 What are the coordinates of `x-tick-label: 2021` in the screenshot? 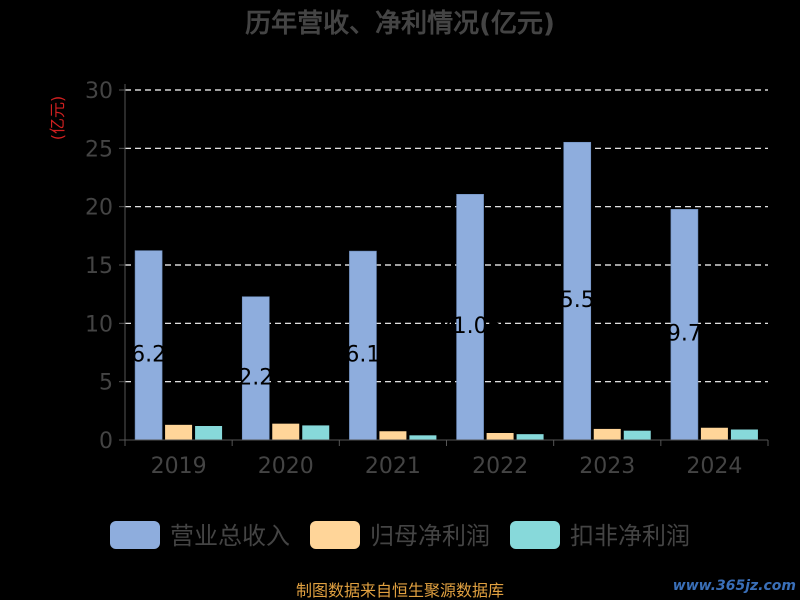 It's located at (393, 466).